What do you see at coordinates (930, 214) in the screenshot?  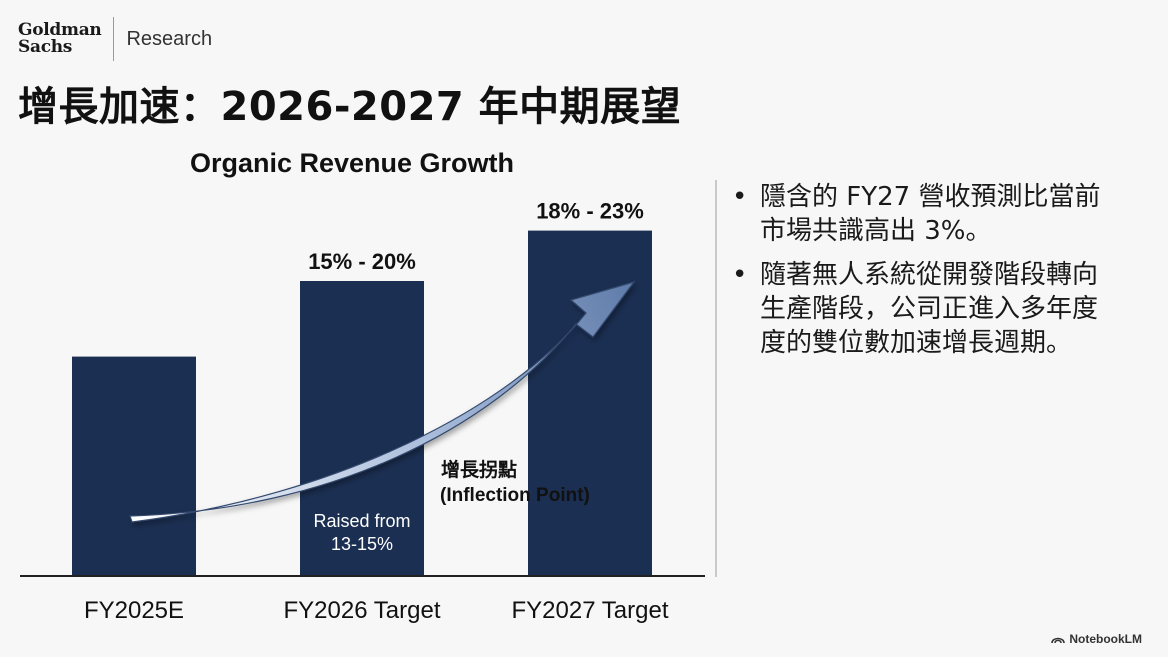 I see `bullet-text: 隱含的 FY27 營收預測比當前市場共識高出 3%。` at bounding box center [930, 214].